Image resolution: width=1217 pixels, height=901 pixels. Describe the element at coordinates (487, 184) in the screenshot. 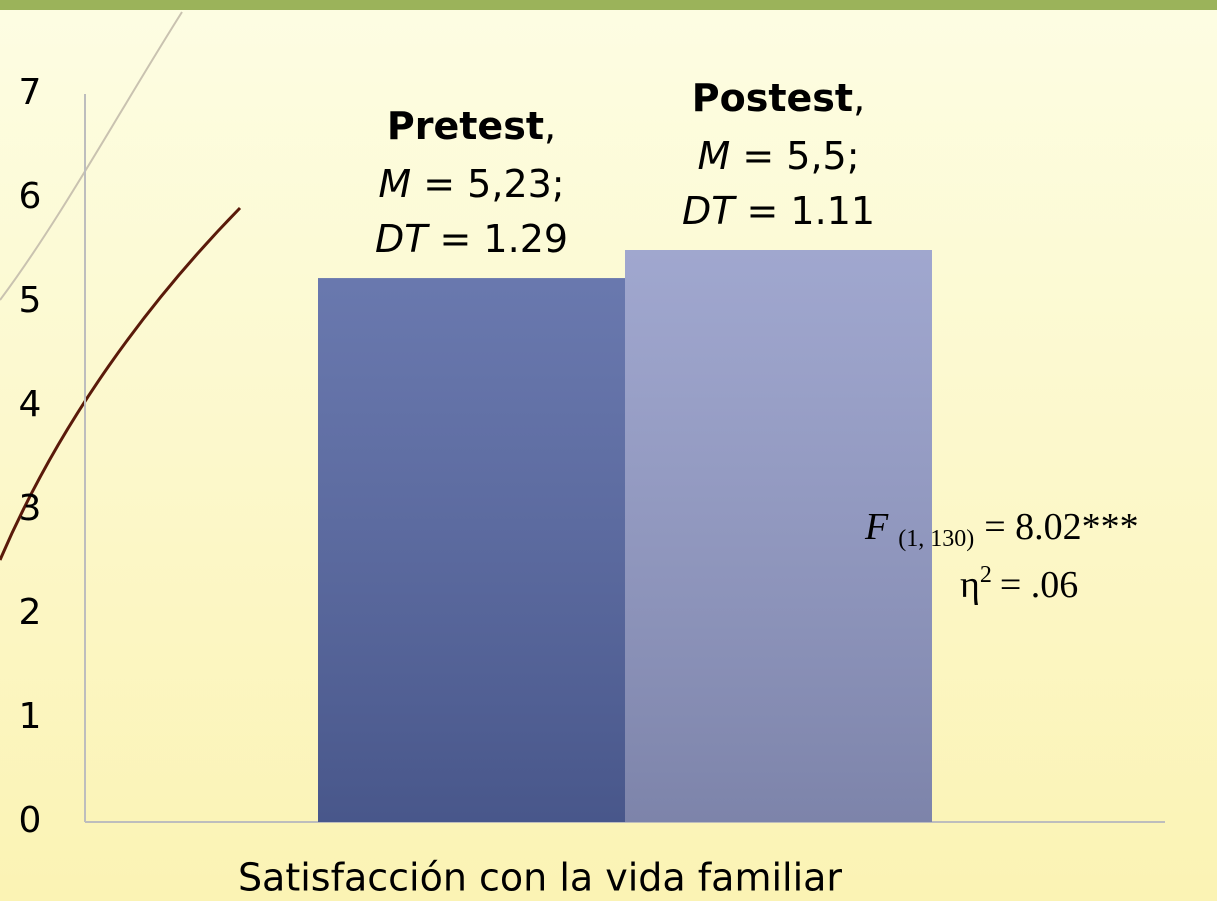

I see `data-label-value: = 5,23;` at that location.